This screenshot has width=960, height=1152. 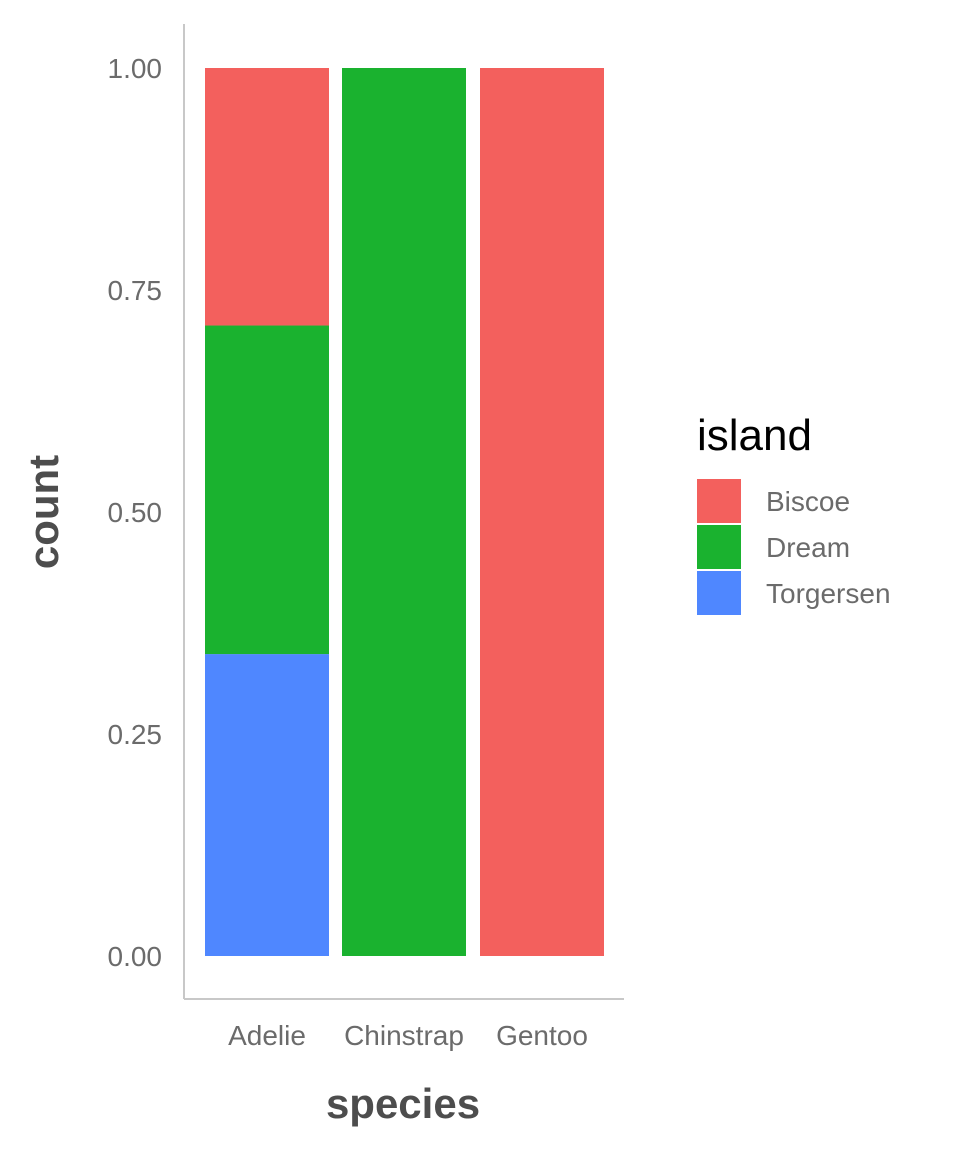 What do you see at coordinates (267, 1035) in the screenshot?
I see `x-tick-label: Adelie` at bounding box center [267, 1035].